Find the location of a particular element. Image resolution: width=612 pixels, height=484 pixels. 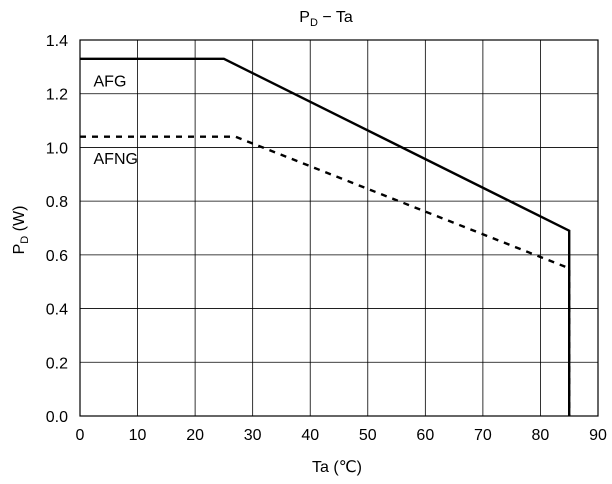

y-axis-label-subscript: D is located at coordinates (25, 240).